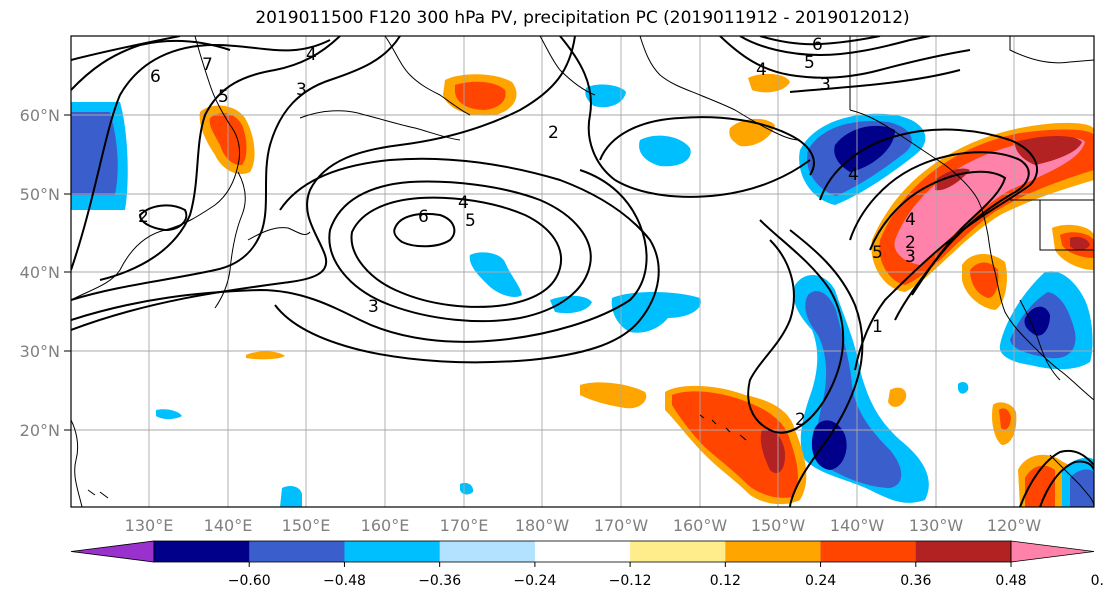 The width and height of the screenshot is (1105, 601). What do you see at coordinates (249, 581) in the screenshot?
I see `colorbar-tick-label: −0.60` at bounding box center [249, 581].